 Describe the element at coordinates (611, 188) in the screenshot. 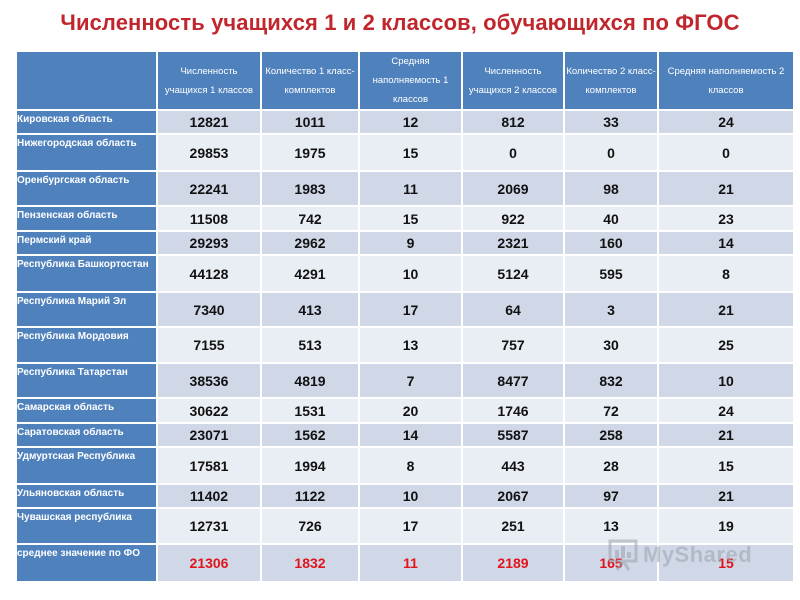

I see `value-cell: 98` at that location.